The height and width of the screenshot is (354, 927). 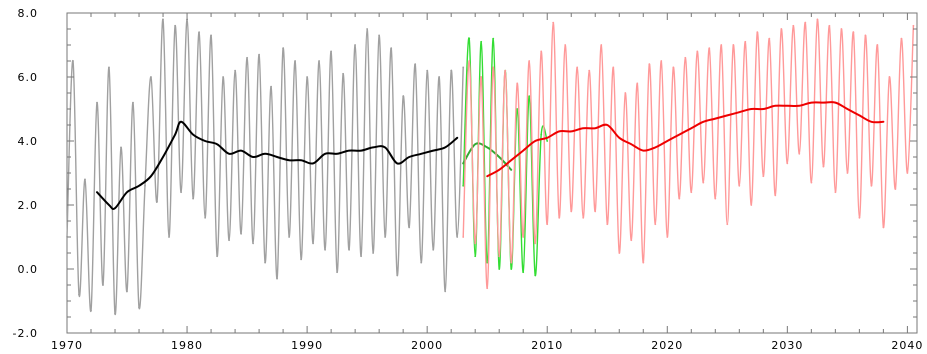 I want to click on x-tick-label-1980: 1980, so click(x=187, y=345).